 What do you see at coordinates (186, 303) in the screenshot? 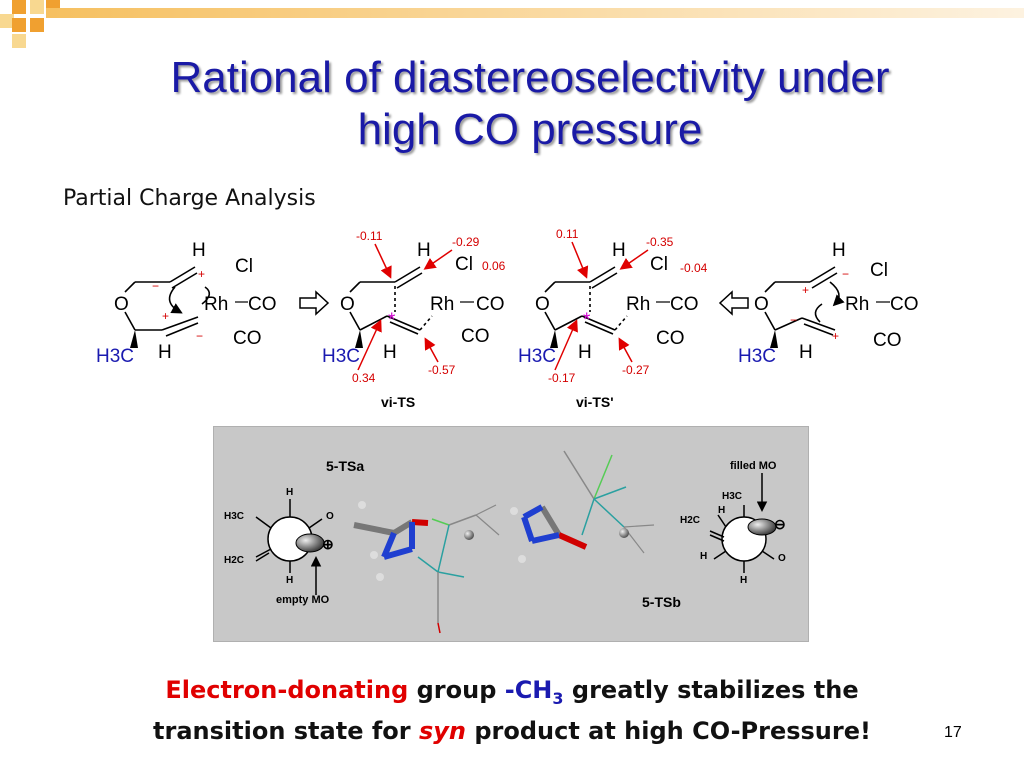
I see `structure-1: H Cl Rh CO CO O H3C H + − + −` at bounding box center [186, 303].